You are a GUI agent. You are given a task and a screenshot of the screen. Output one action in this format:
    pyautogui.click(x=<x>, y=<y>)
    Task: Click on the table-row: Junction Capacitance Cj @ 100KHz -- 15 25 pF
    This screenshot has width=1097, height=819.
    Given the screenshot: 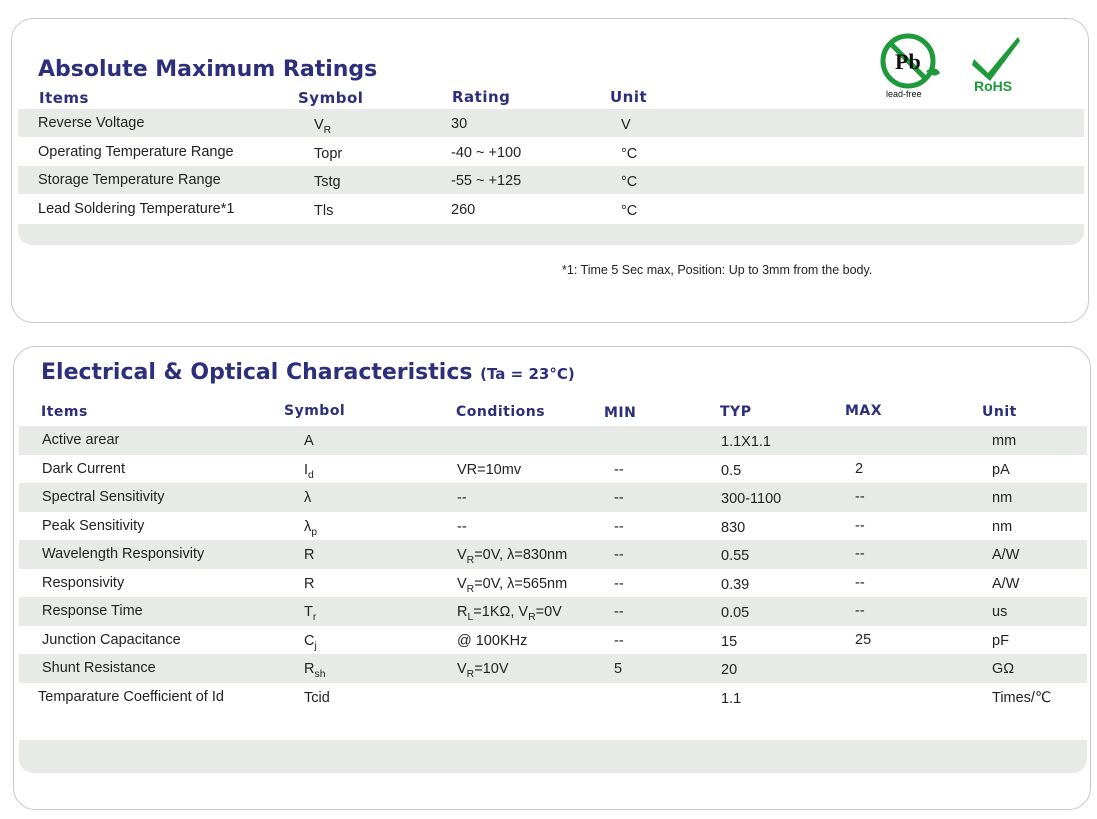 What is the action you would take?
    pyautogui.click(x=553, y=640)
    